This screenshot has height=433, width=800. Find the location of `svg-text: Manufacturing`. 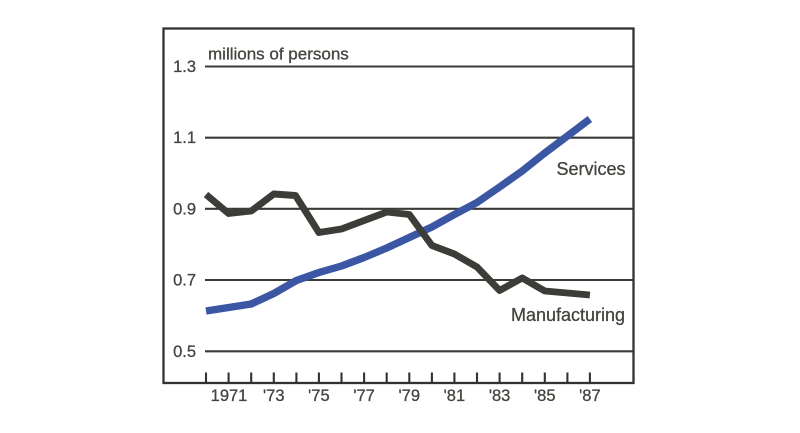

svg-text: Manufacturing is located at coordinates (568, 315).